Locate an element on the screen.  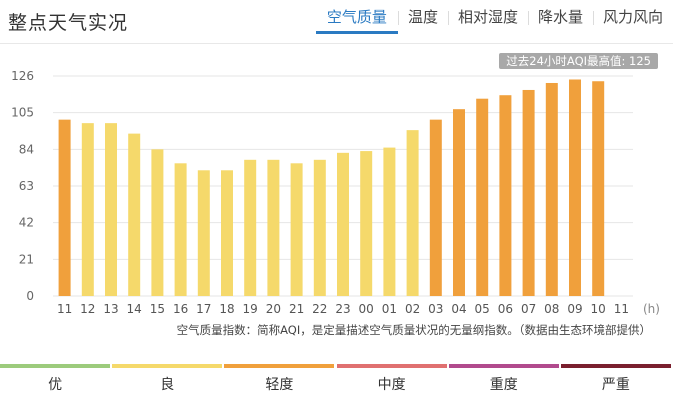
y-tick-label: 63 is located at coordinates (26, 186).